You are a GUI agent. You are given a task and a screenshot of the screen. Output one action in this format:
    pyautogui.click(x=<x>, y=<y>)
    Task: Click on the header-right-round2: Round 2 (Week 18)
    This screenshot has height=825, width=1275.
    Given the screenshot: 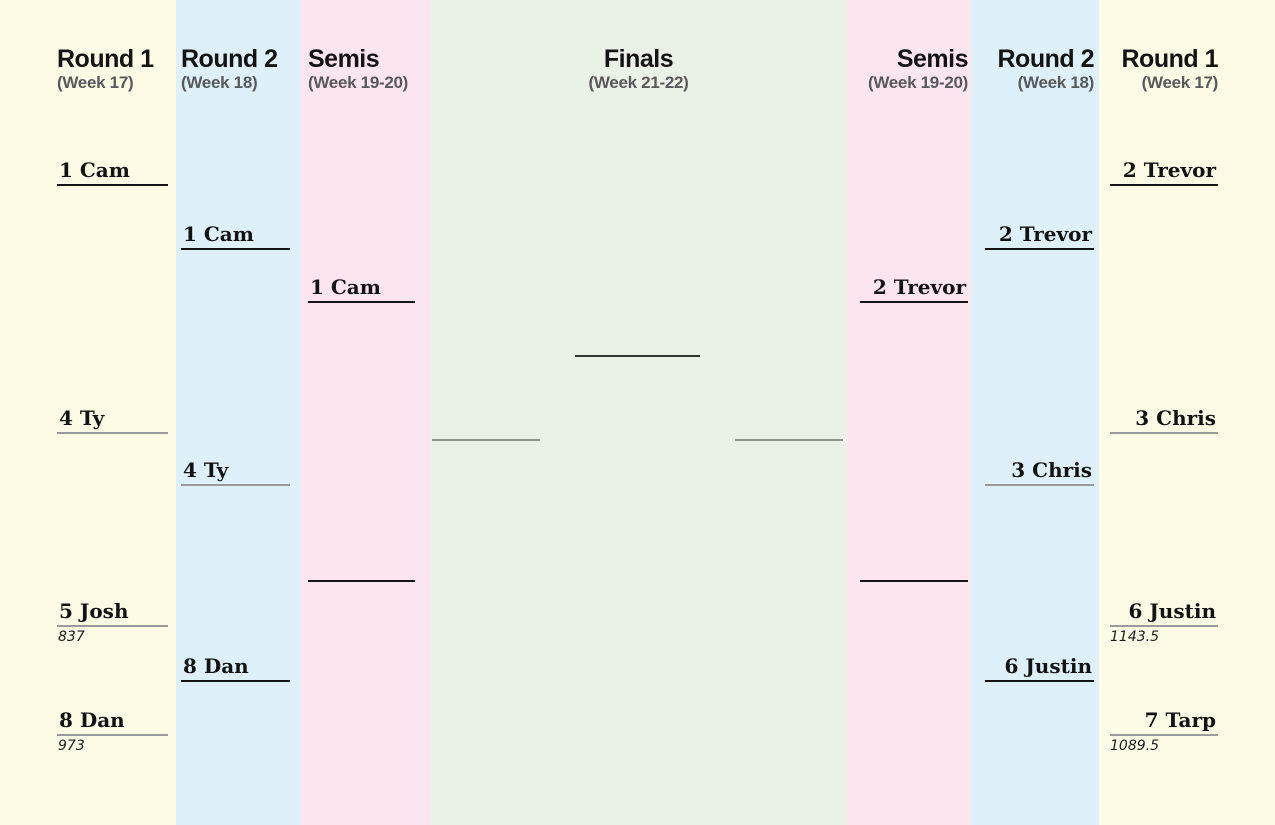 What is the action you would take?
    pyautogui.click(x=1015, y=69)
    